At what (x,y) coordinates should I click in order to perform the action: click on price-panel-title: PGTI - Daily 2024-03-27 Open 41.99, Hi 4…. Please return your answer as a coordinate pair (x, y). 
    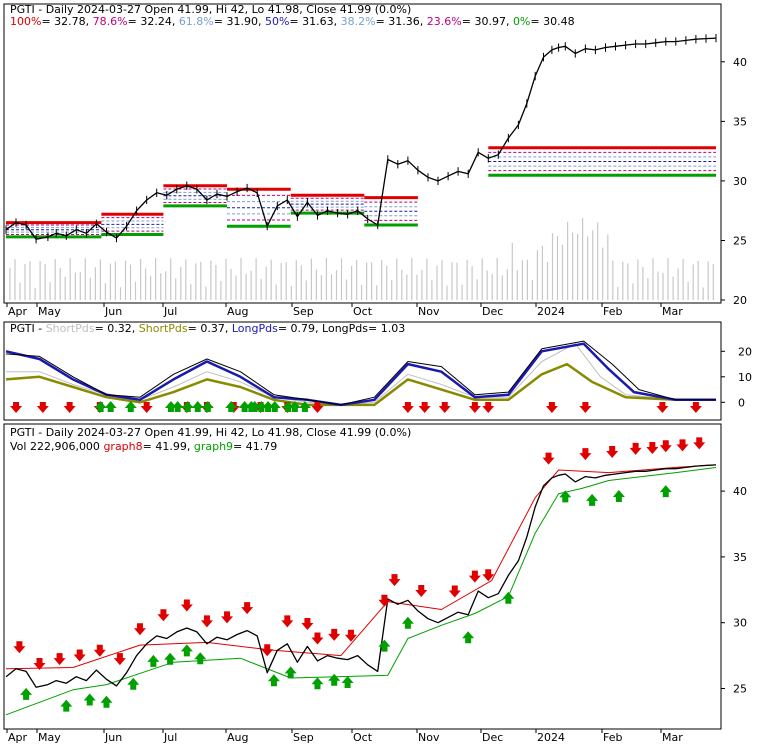
    Looking at the image, I should click on (210, 9).